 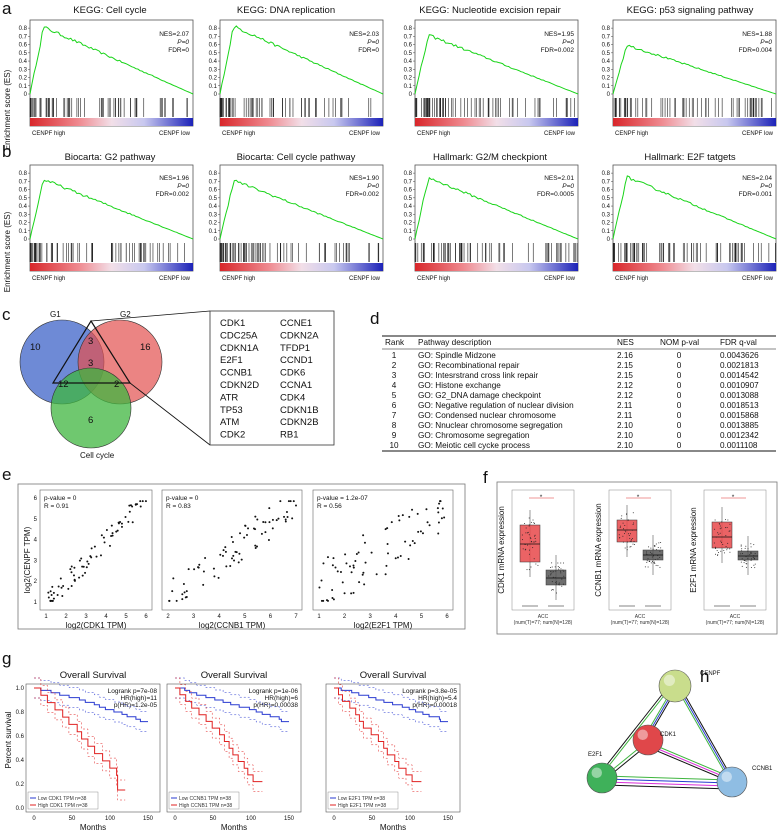 What do you see at coordinates (296, 323) in the screenshot?
I see `gene-name: CCNE1` at bounding box center [296, 323].